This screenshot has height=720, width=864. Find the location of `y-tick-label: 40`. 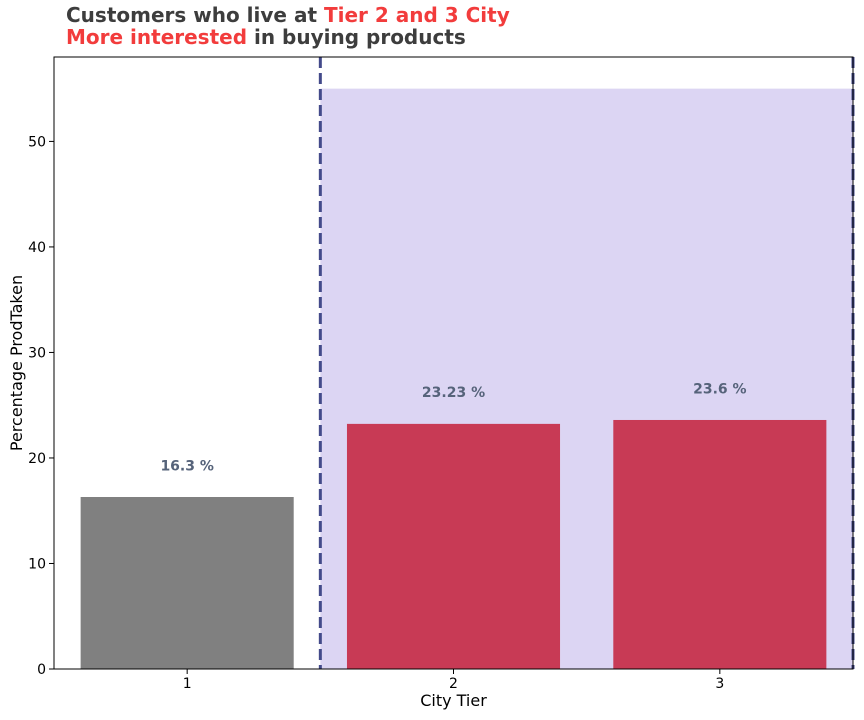

y-tick-label: 40 is located at coordinates (37, 248).